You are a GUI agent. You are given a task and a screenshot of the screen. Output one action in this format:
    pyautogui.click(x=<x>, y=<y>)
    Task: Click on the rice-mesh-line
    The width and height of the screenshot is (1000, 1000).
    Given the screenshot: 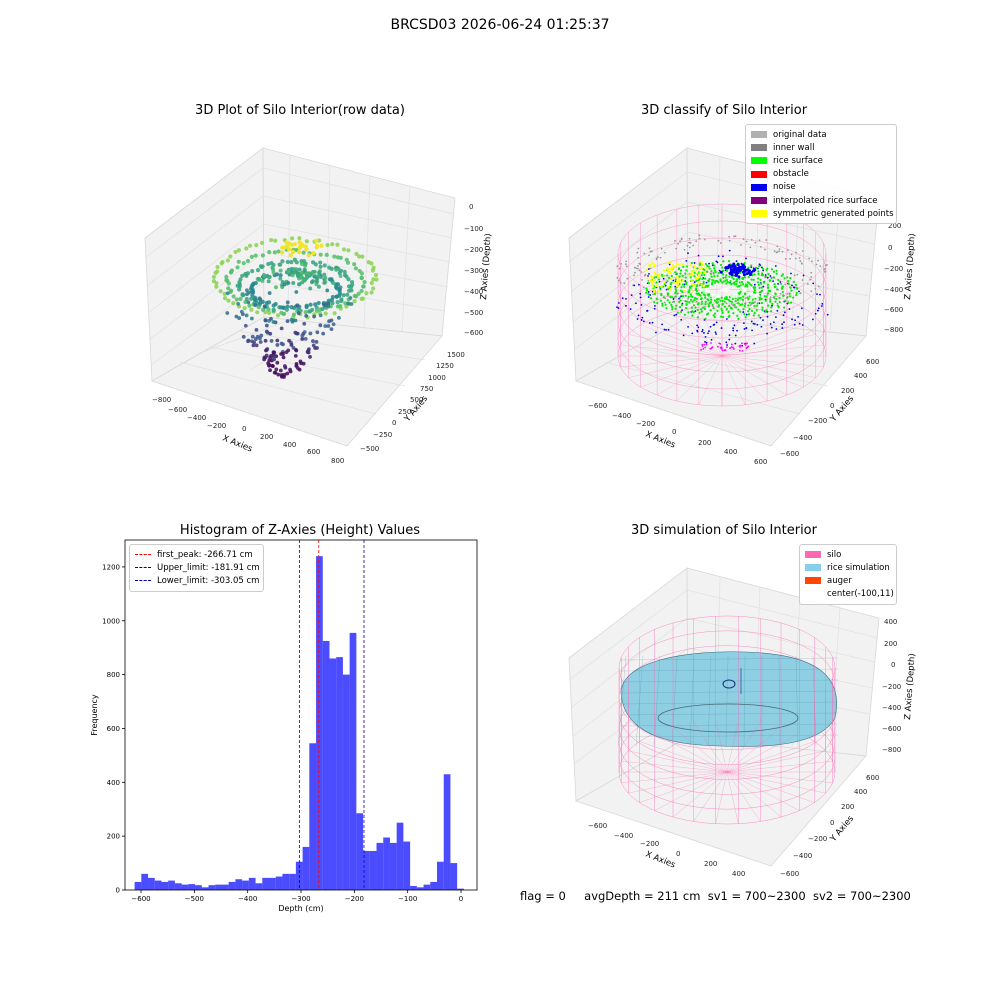 What is the action you would take?
    pyautogui.click(x=727, y=701)
    